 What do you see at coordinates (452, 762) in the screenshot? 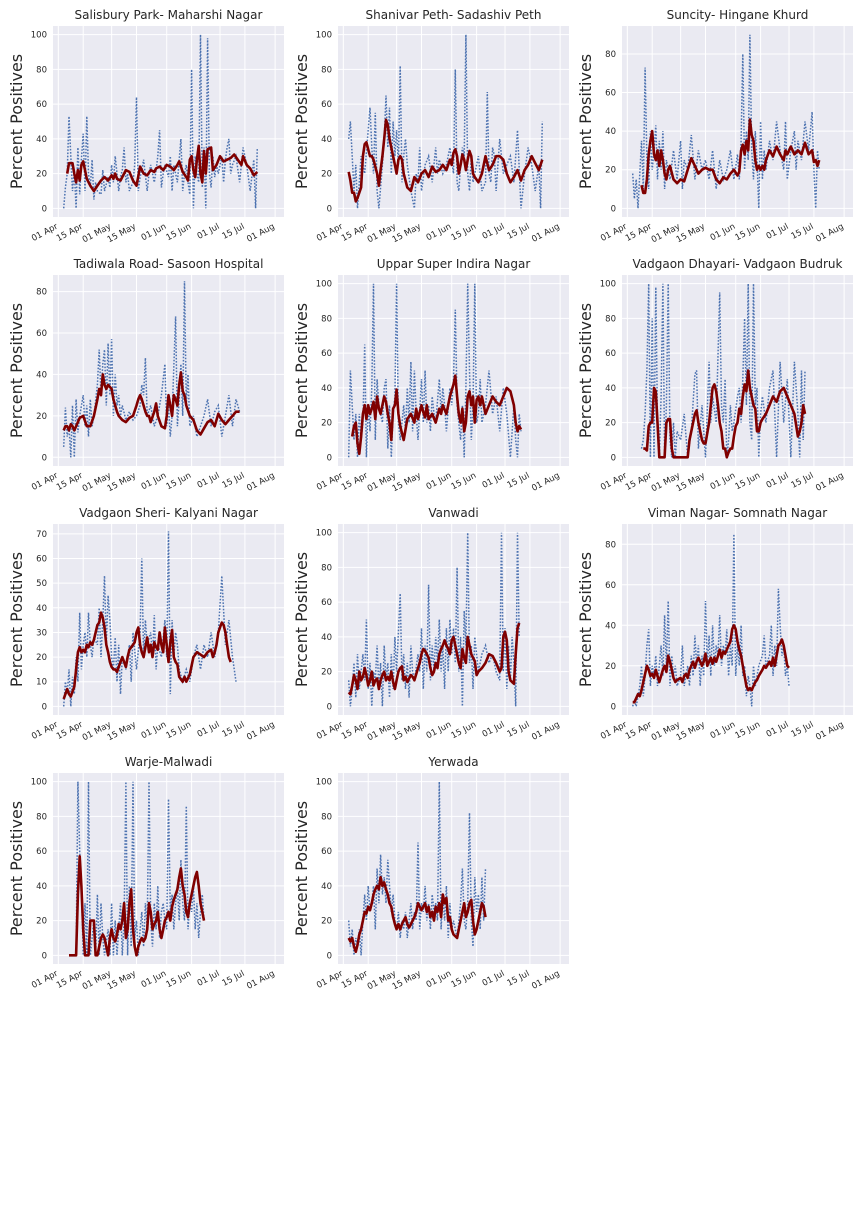
I see `subplot-title: Yerwada` at bounding box center [452, 762].